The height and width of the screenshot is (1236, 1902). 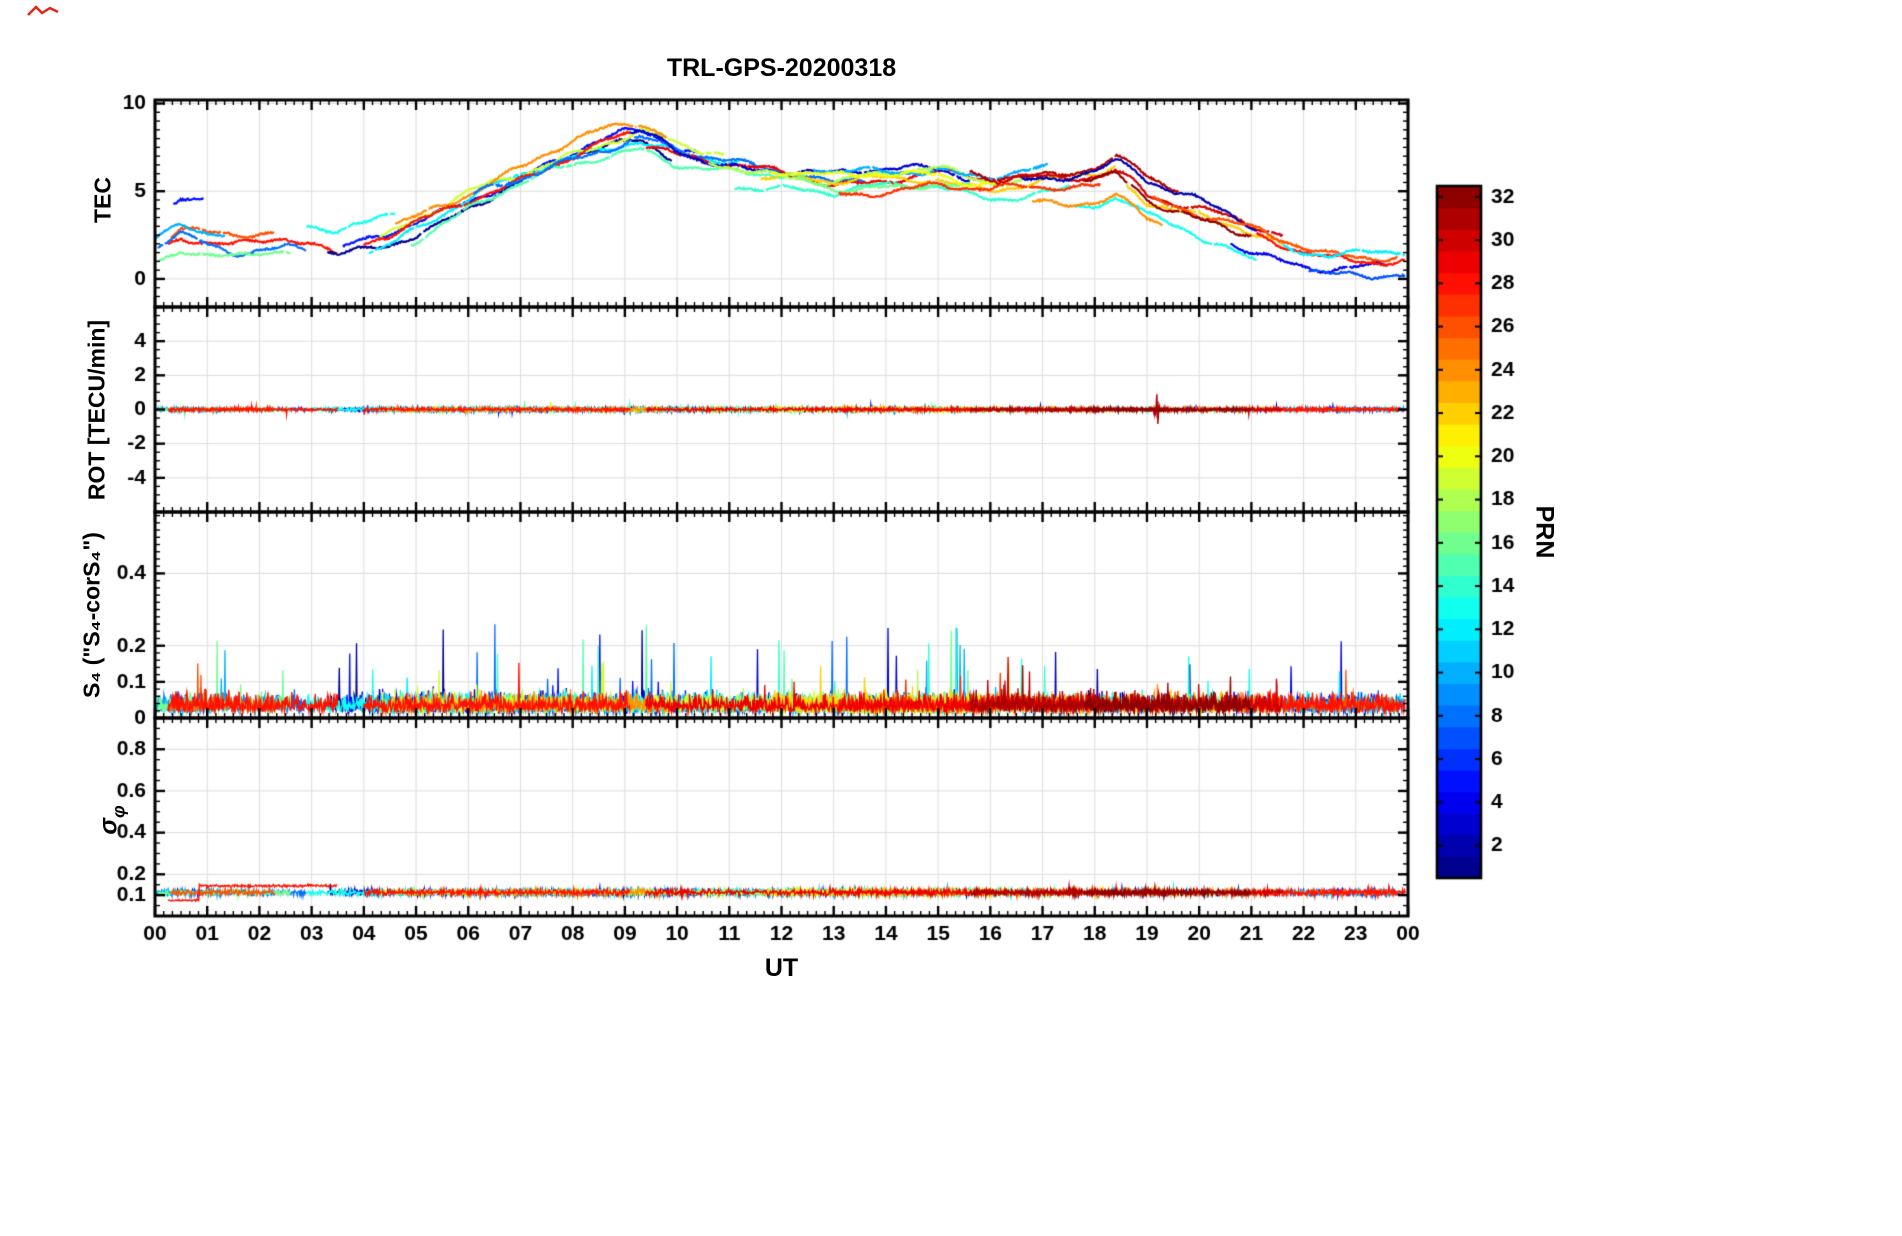 What do you see at coordinates (91, 615) in the screenshot?
I see `ylabel-s4: S₄ ("S₄-corS₄")` at bounding box center [91, 615].